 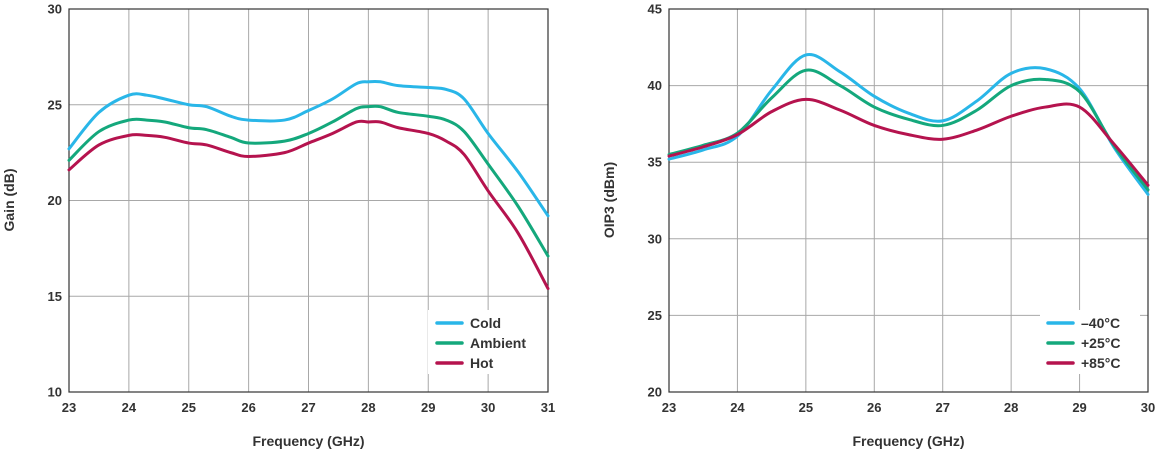 What do you see at coordinates (655, 162) in the screenshot?
I see `oip3-ytick-label: 35` at bounding box center [655, 162].